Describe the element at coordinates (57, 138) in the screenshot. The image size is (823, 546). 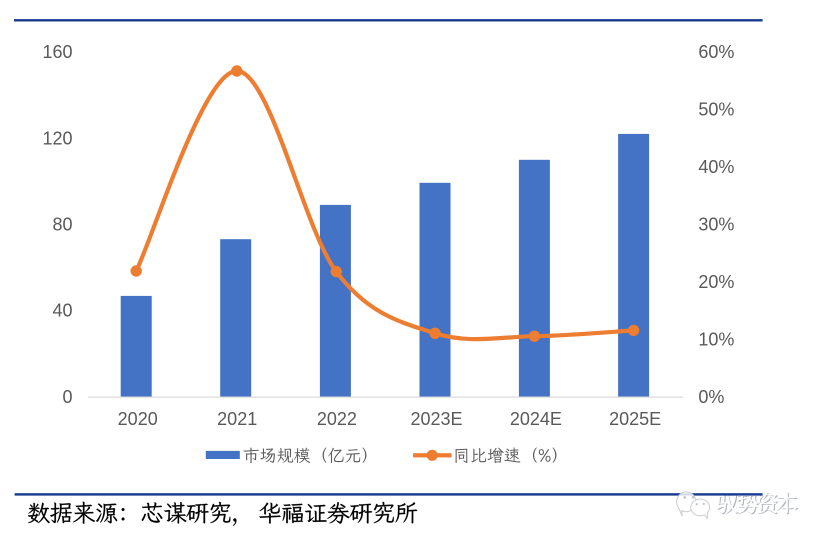
I see `svg-text: 120` at that location.